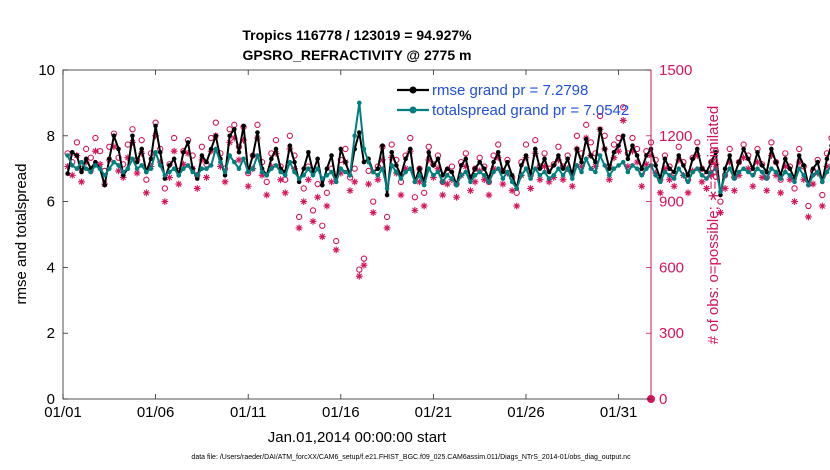 The width and height of the screenshot is (830, 470). I want to click on y-tick-label-left: 6, so click(51, 202).